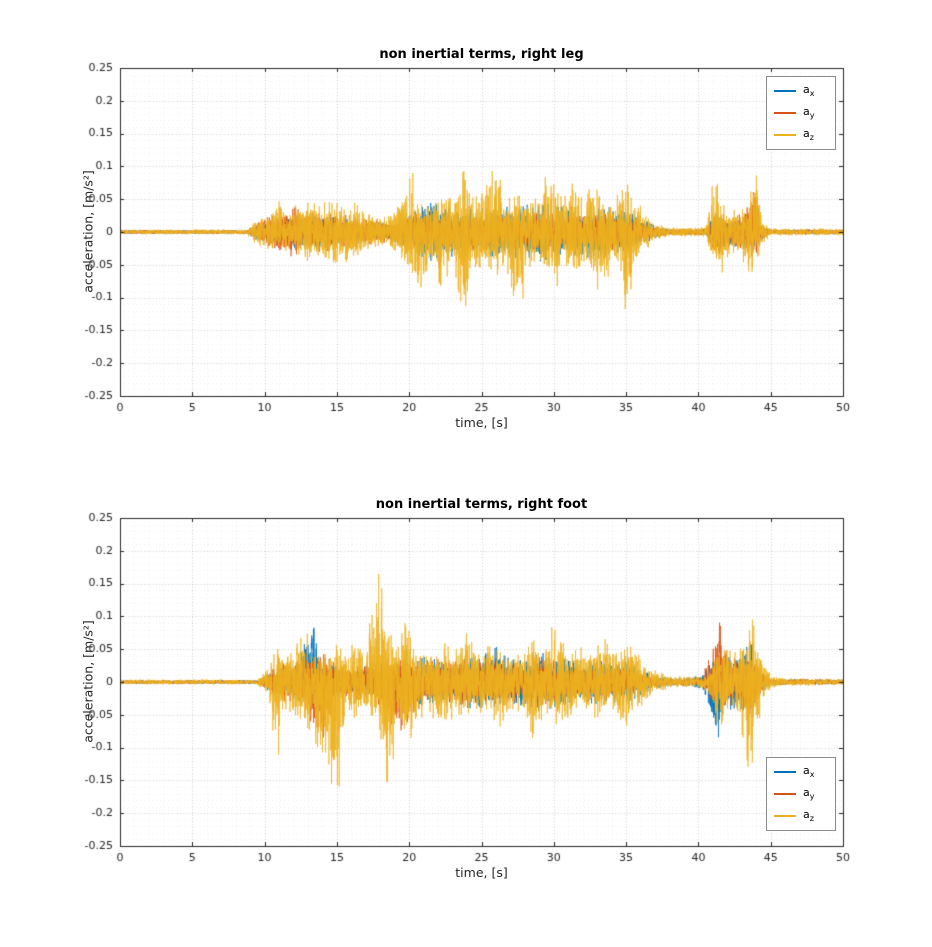  I want to click on chart-title: non inertial terms, right leg, so click(481, 54).